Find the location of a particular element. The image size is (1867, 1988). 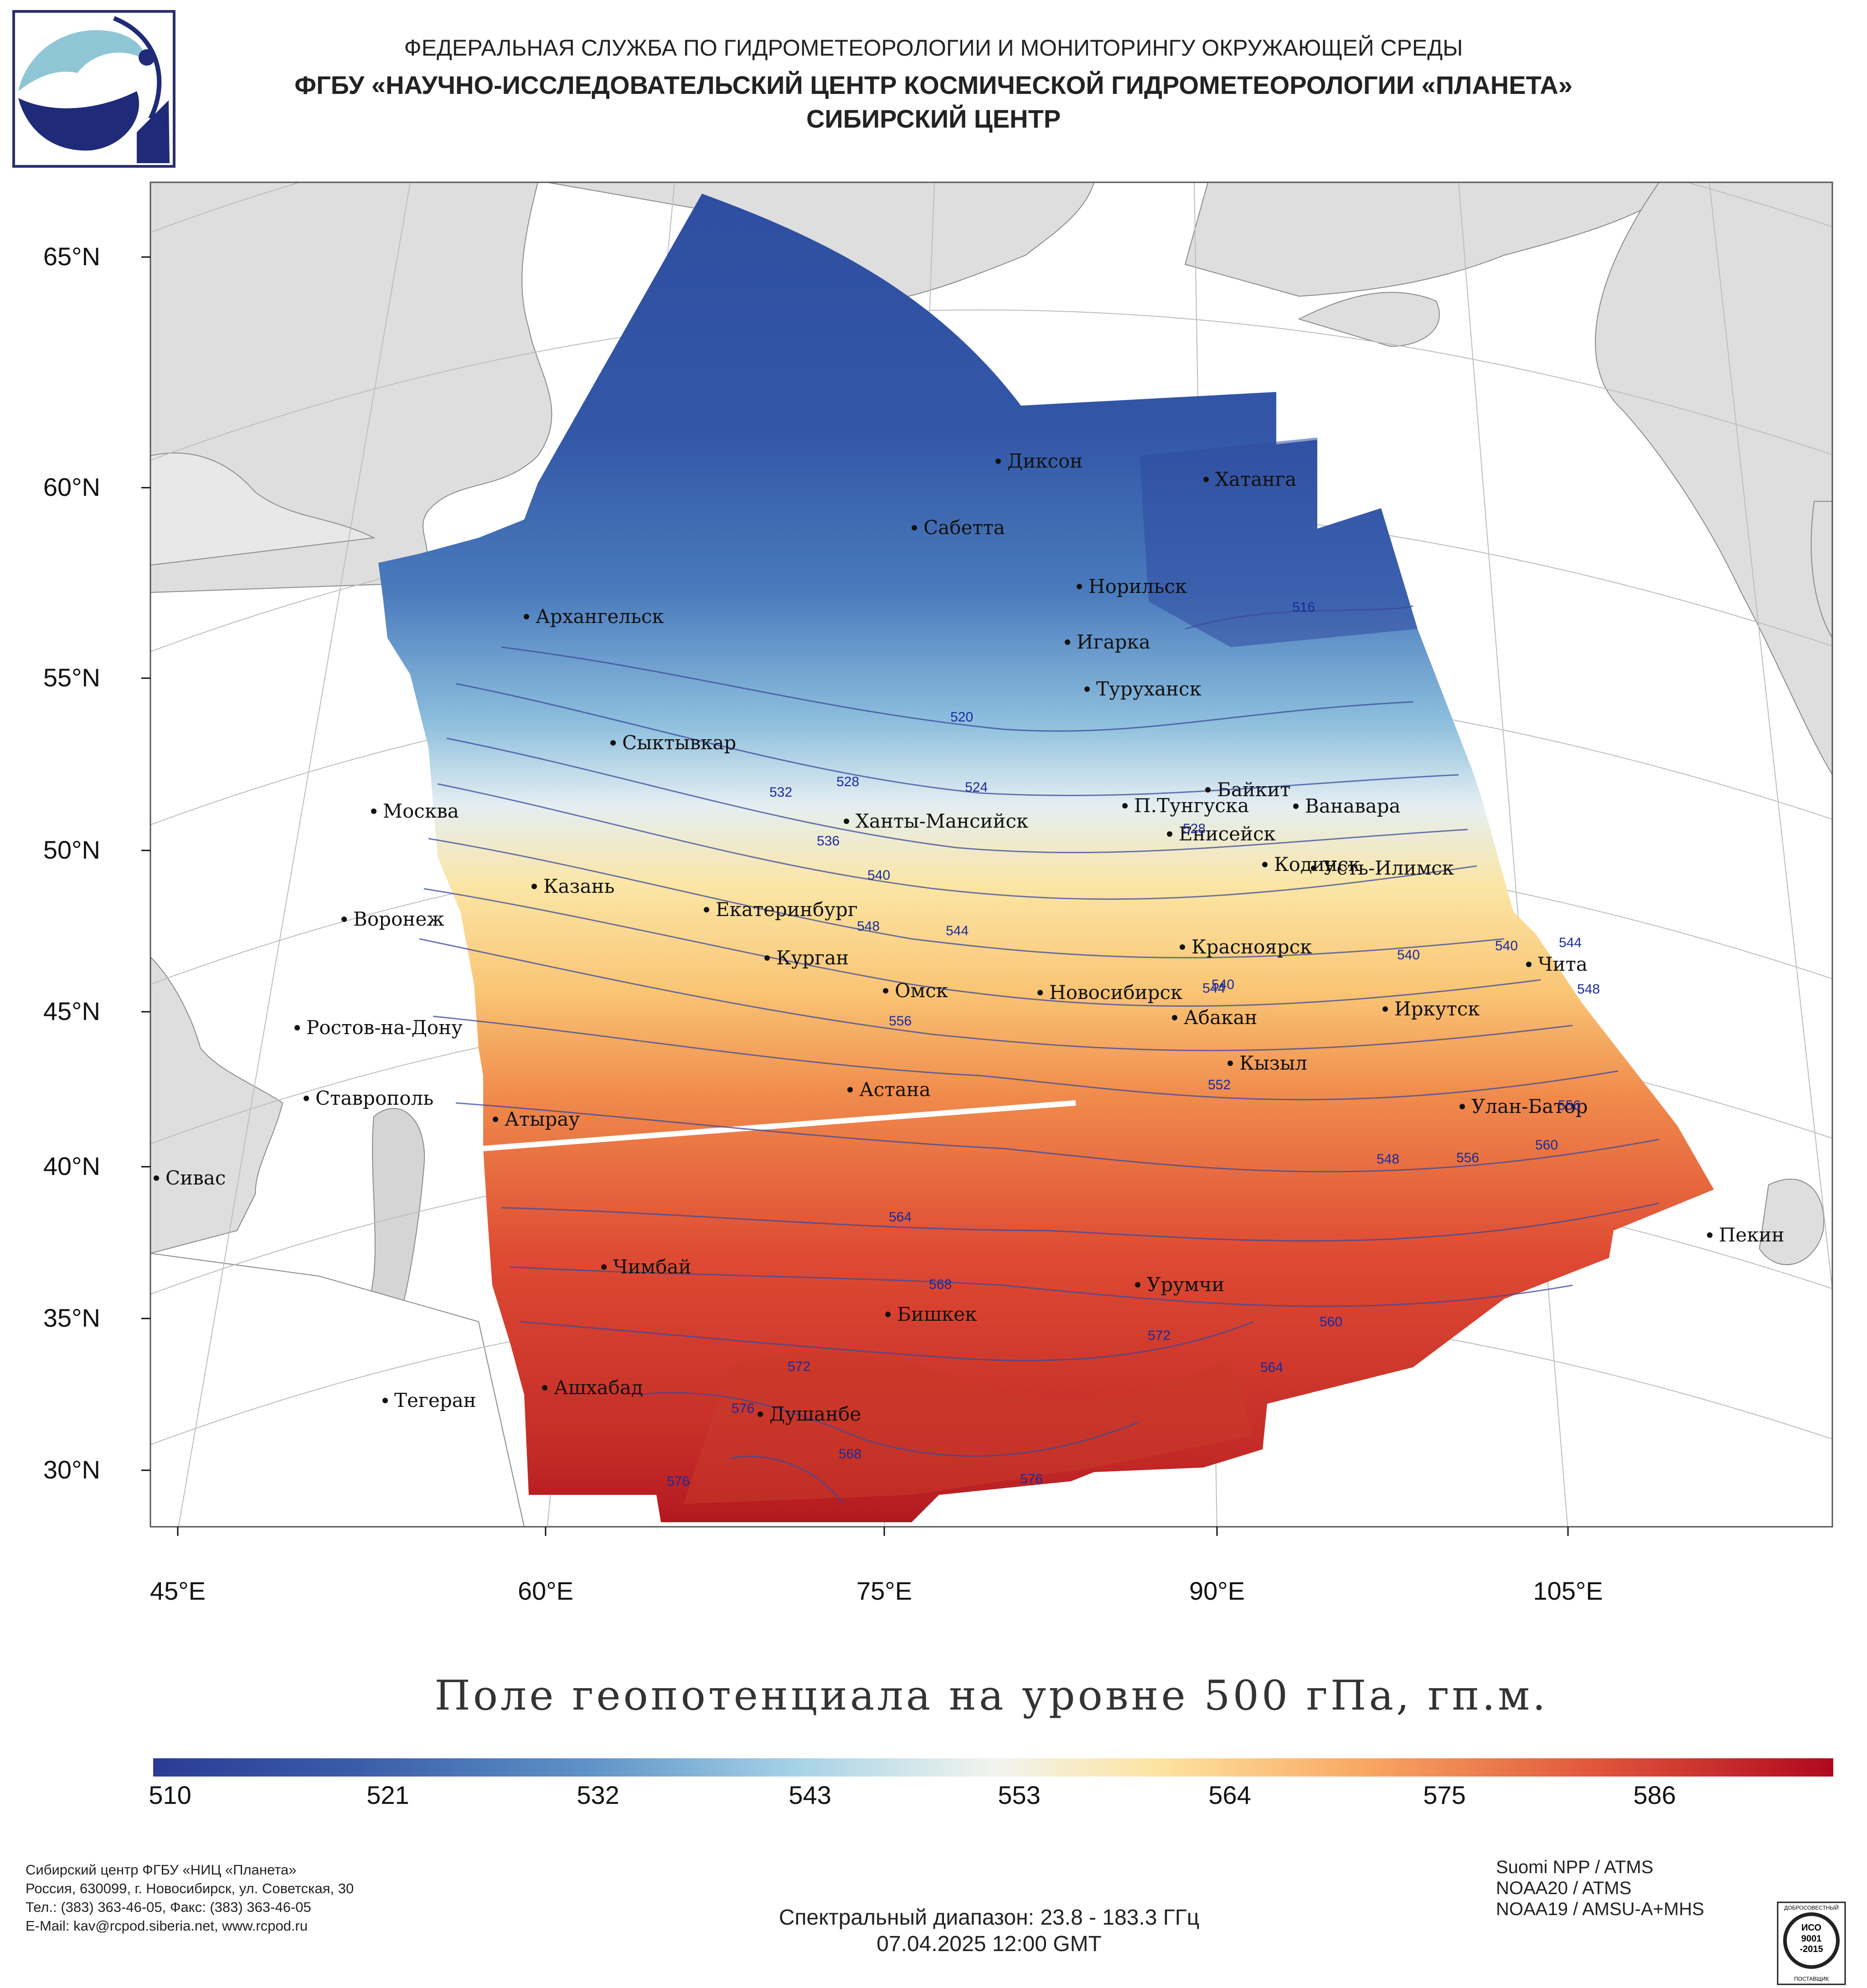

lat-label-65: 65°N is located at coordinates (71, 257).